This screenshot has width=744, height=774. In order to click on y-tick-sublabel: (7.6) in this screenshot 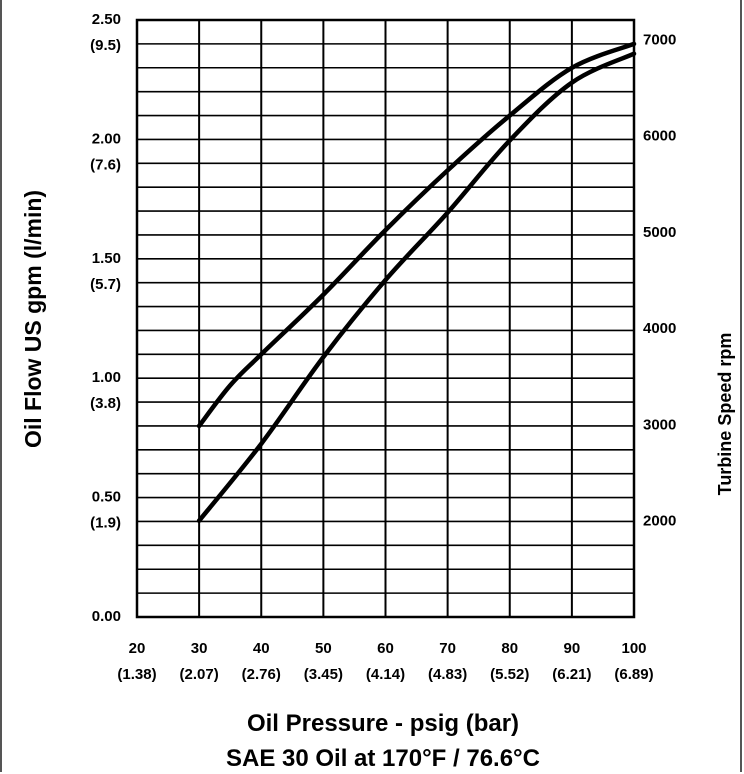, I will do `click(105, 164)`.